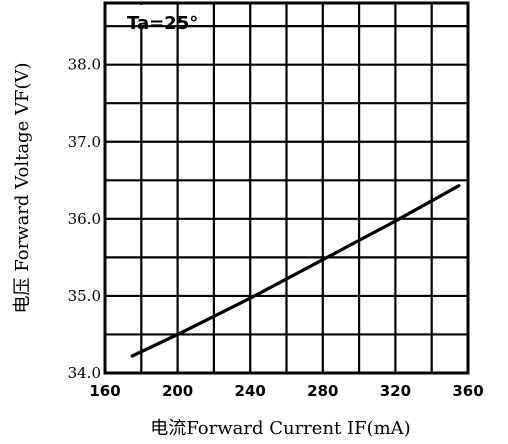 Image resolution: width=508 pixels, height=444 pixels. I want to click on annotation-background, so click(142, 15).